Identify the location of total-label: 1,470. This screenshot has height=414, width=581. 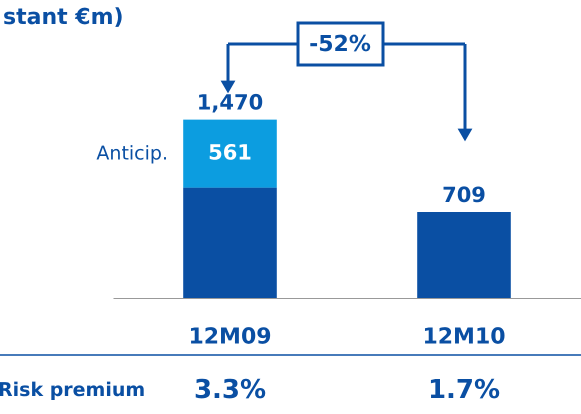
(230, 102).